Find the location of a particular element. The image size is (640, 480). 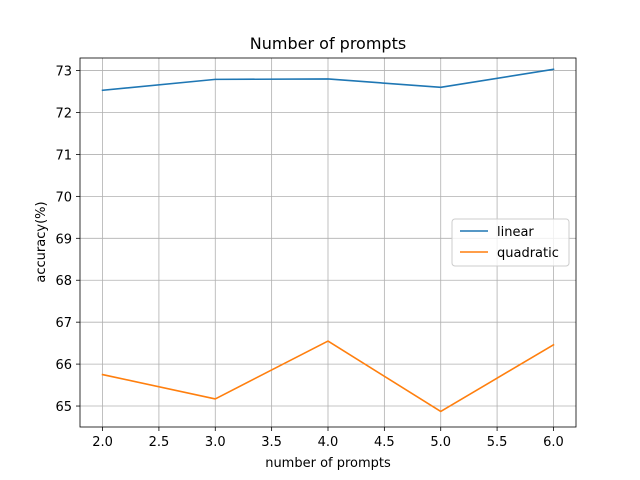

y-axis: 65 66 67 68 69 70 71 72 73 is located at coordinates (67, 240).